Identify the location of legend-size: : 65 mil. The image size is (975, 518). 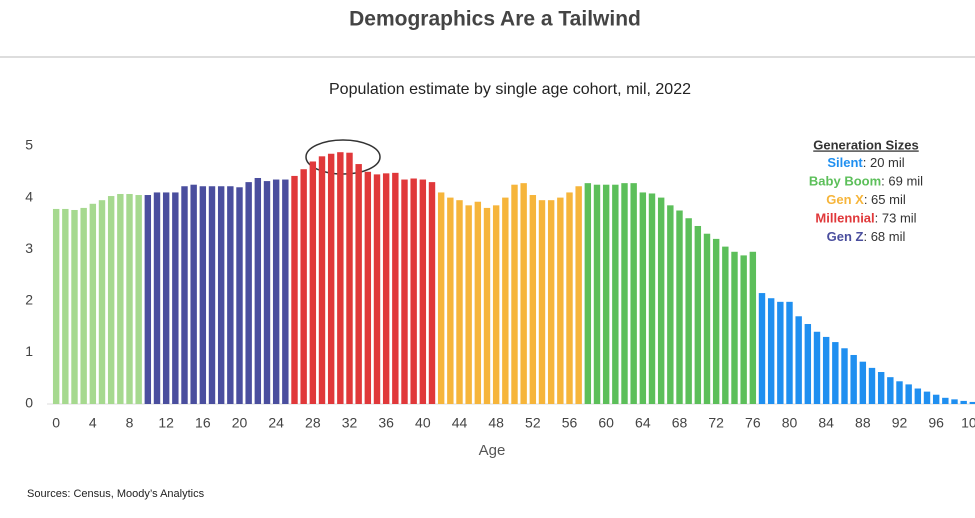
(885, 199).